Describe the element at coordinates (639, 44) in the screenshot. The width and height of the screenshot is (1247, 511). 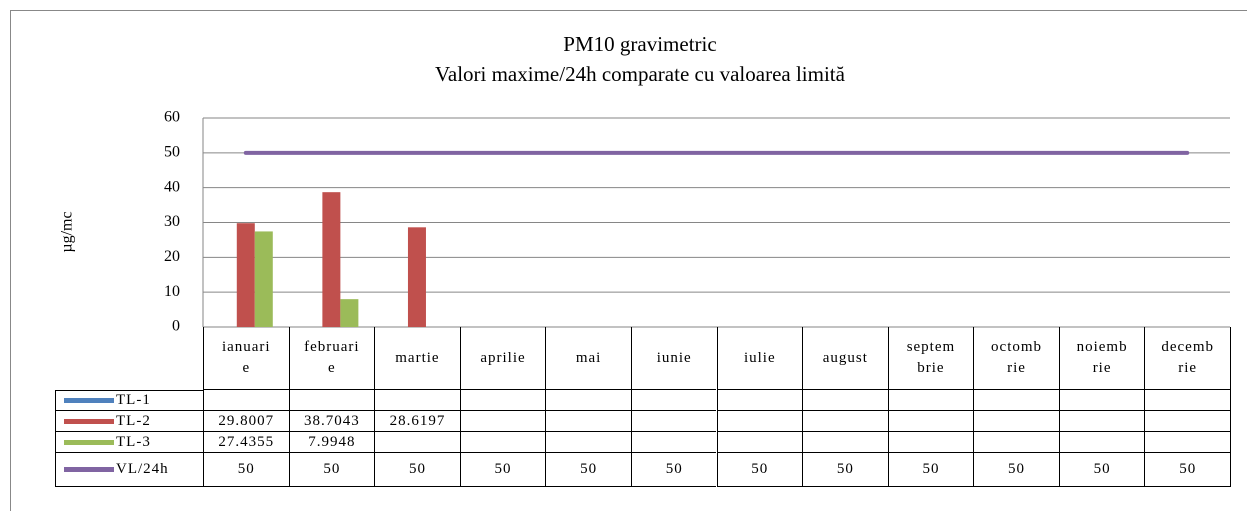
I see `chart-title: PM10 gravimetric` at that location.